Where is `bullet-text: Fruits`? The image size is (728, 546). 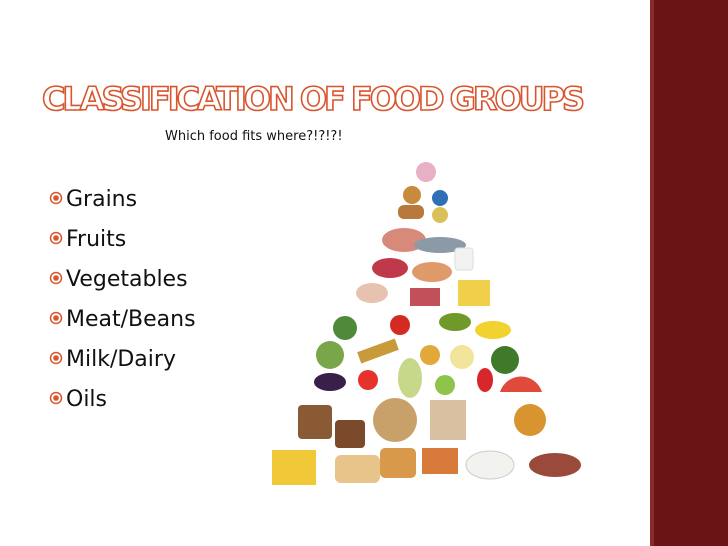
bullet-text: Fruits is located at coordinates (96, 239).